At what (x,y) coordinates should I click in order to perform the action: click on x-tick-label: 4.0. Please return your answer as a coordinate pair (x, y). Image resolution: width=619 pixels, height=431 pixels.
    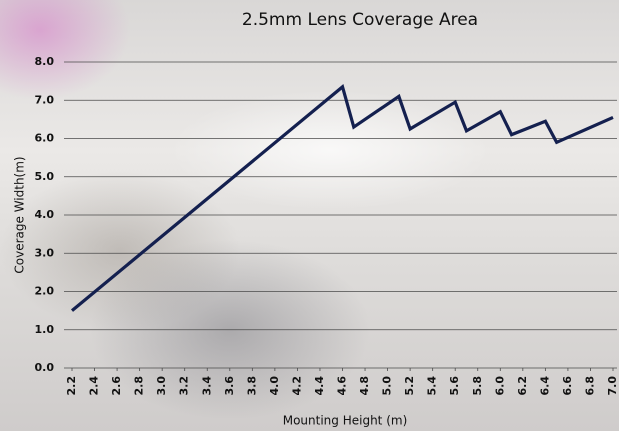
    Looking at the image, I should click on (274, 386).